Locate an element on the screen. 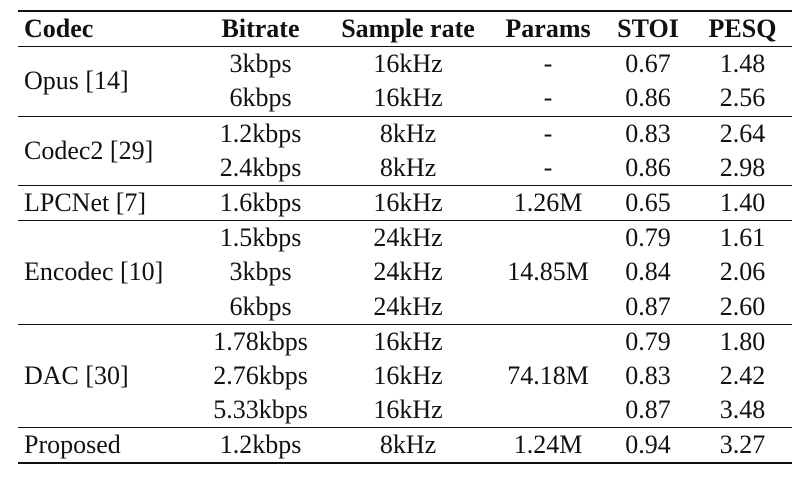 The width and height of the screenshot is (809, 483). bitrate-cell: 1.6kbps is located at coordinates (260, 202).